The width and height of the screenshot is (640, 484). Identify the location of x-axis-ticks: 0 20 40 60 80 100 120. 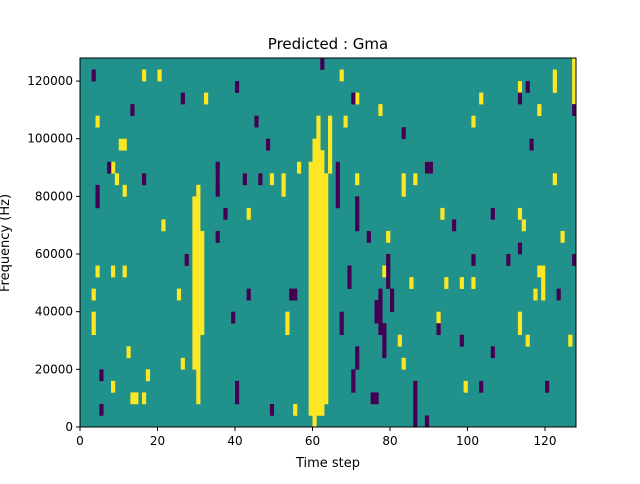
(316, 437).